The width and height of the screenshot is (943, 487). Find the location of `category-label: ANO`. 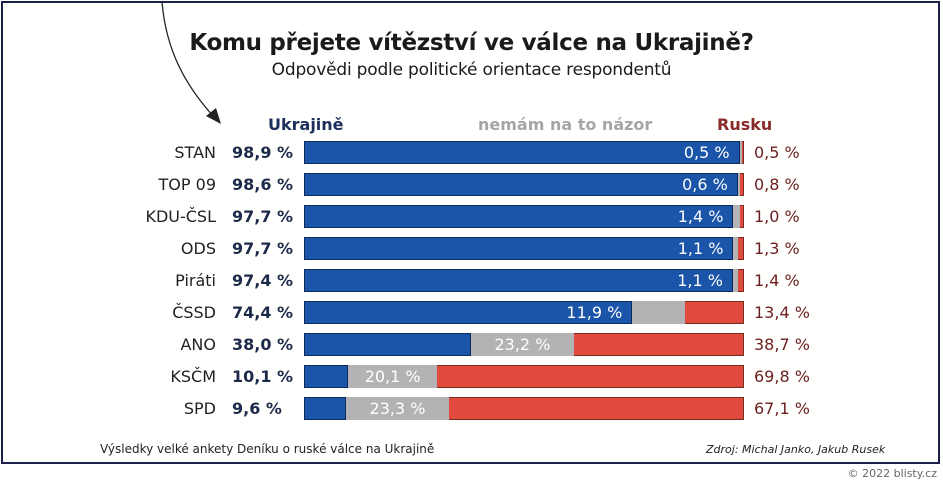

category-label: ANO is located at coordinates (198, 344).